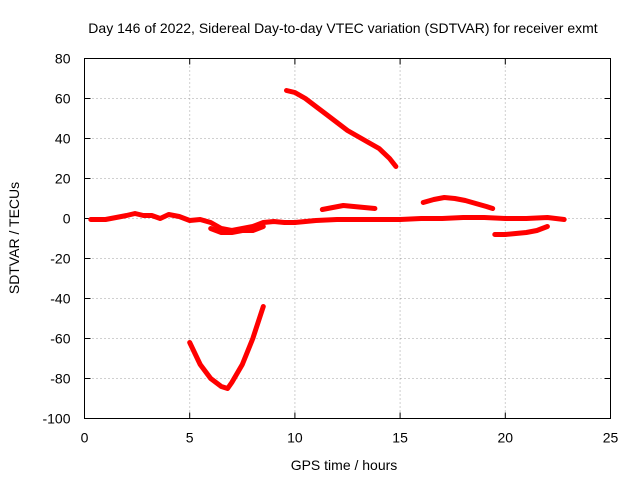 The height and width of the screenshot is (480, 640). What do you see at coordinates (344, 465) in the screenshot?
I see `x-axis-label: GPS time / hours` at bounding box center [344, 465].